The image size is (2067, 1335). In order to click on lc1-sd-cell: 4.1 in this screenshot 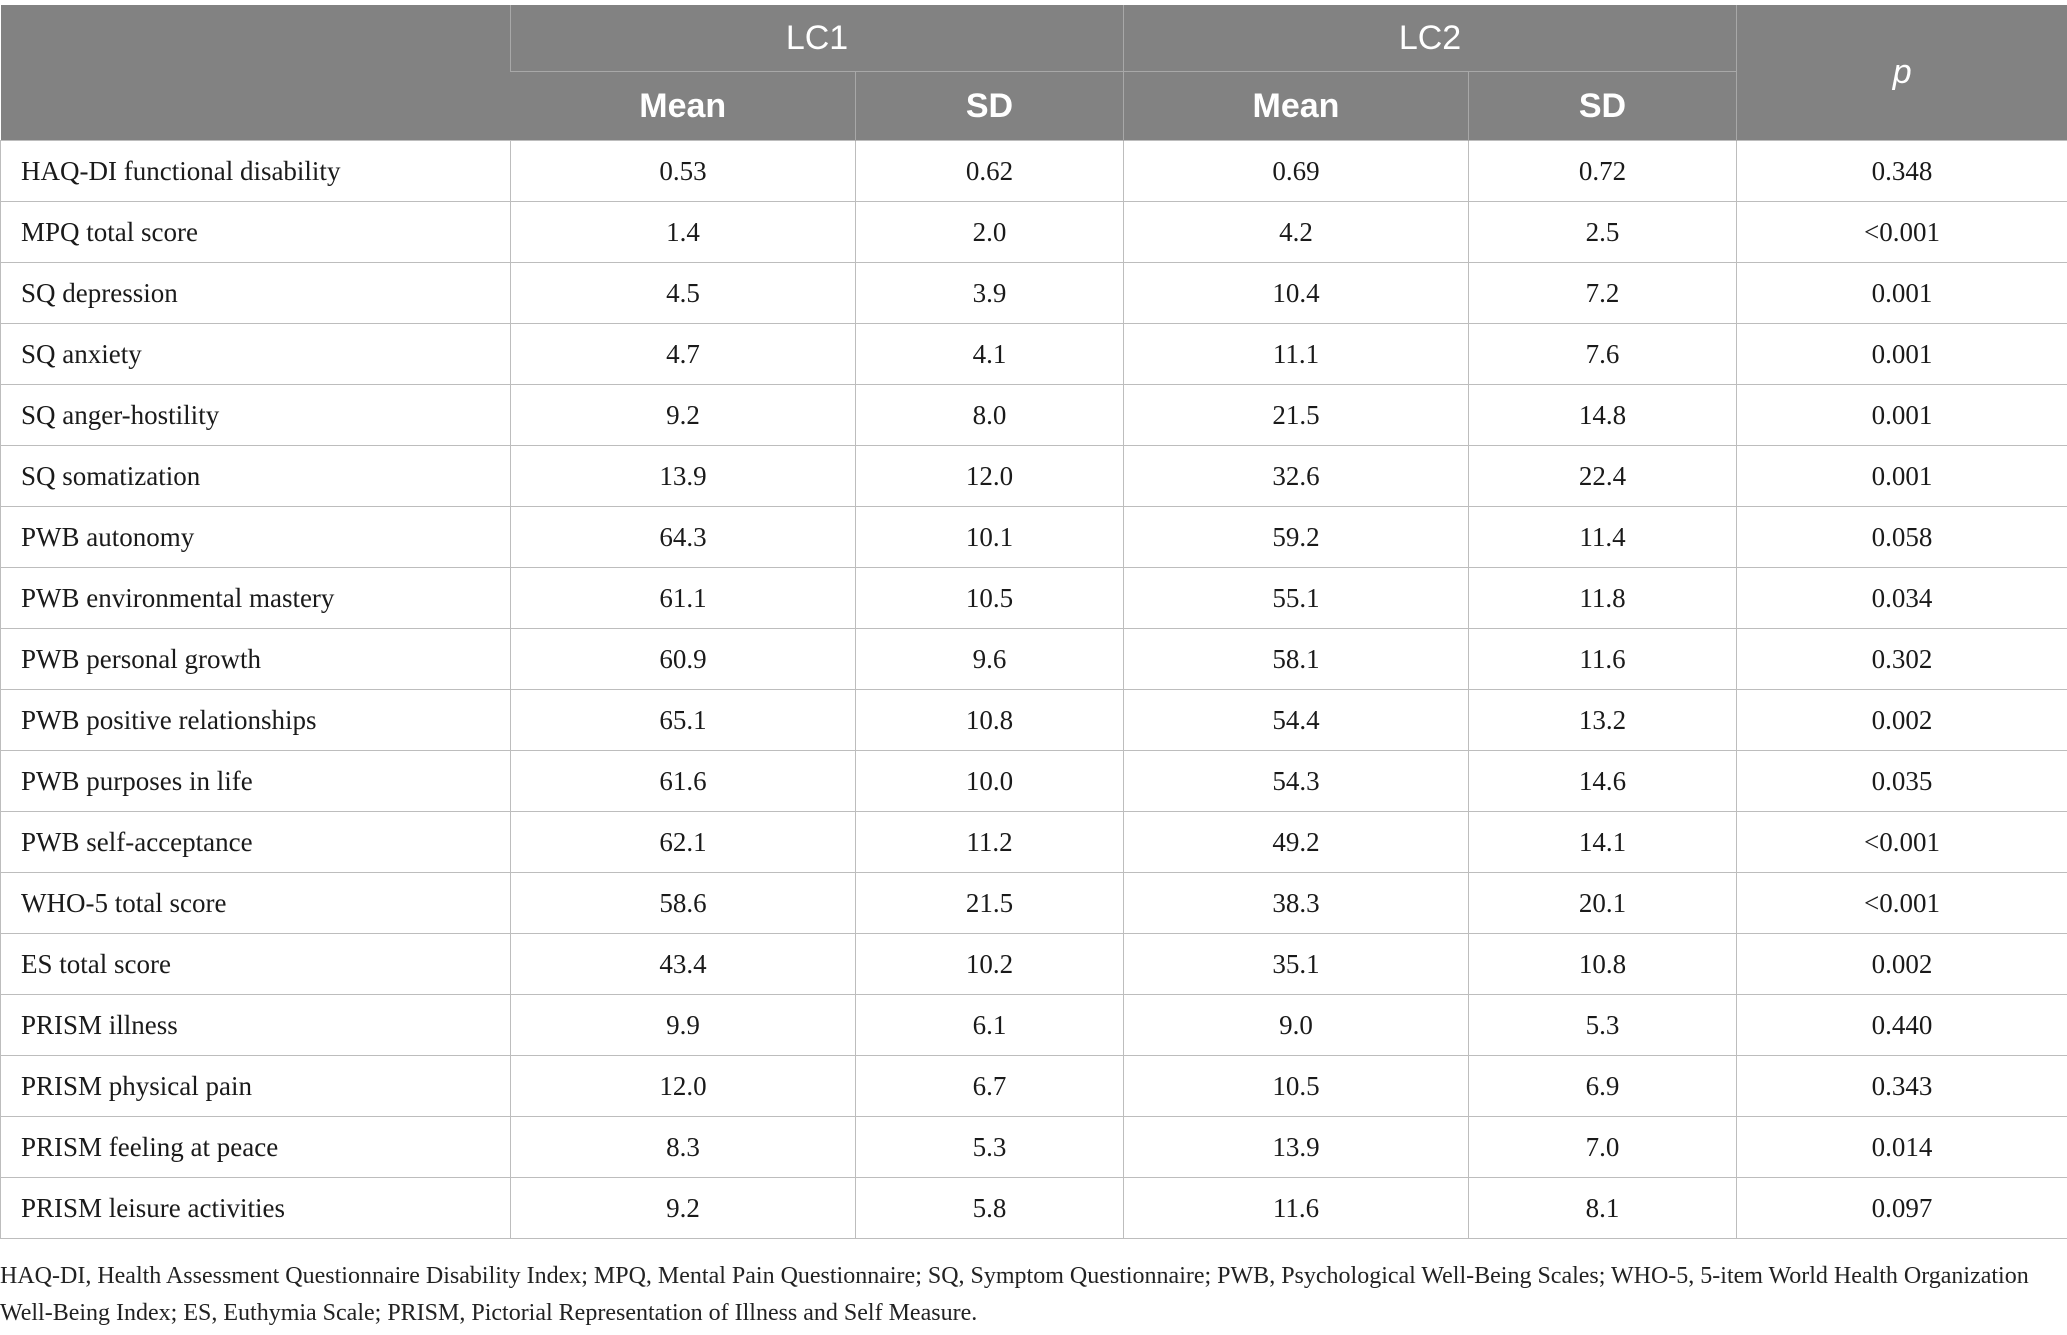, I will do `click(989, 354)`.